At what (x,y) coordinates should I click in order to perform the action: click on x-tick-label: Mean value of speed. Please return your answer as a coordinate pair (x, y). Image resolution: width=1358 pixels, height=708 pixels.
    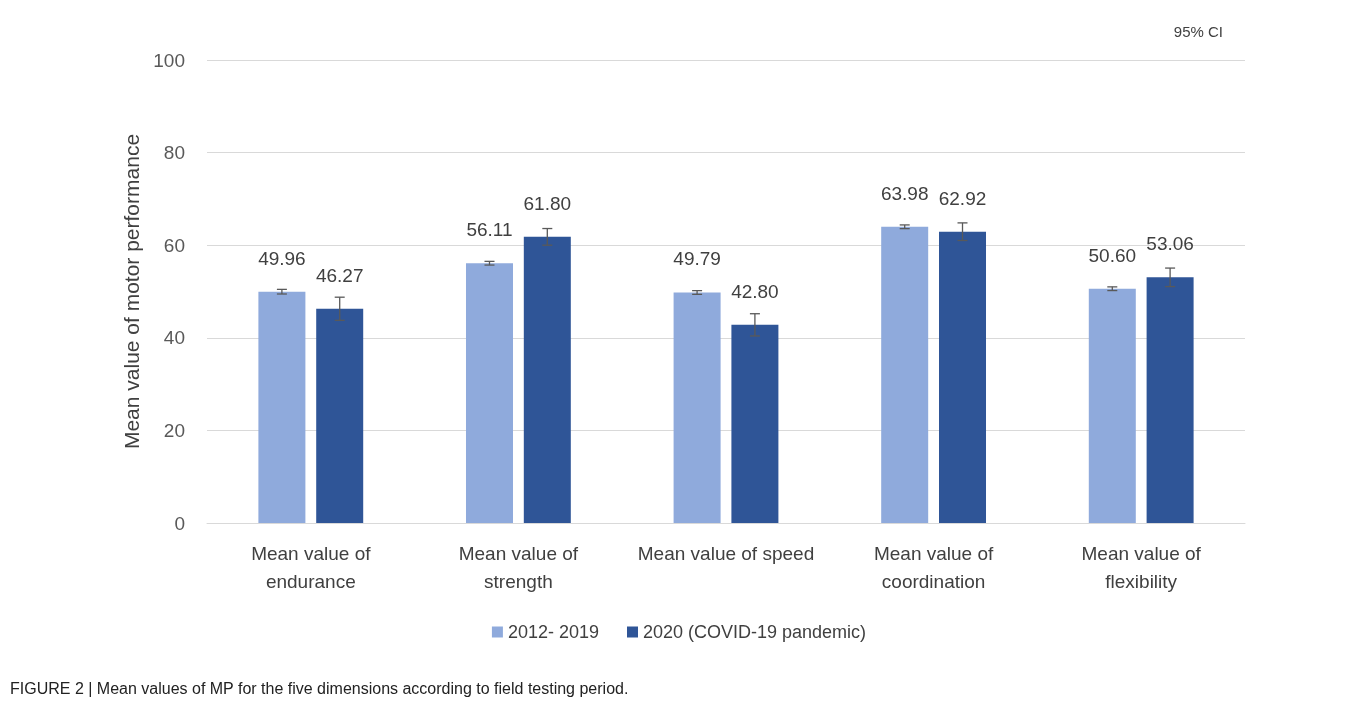
    Looking at the image, I should click on (726, 553).